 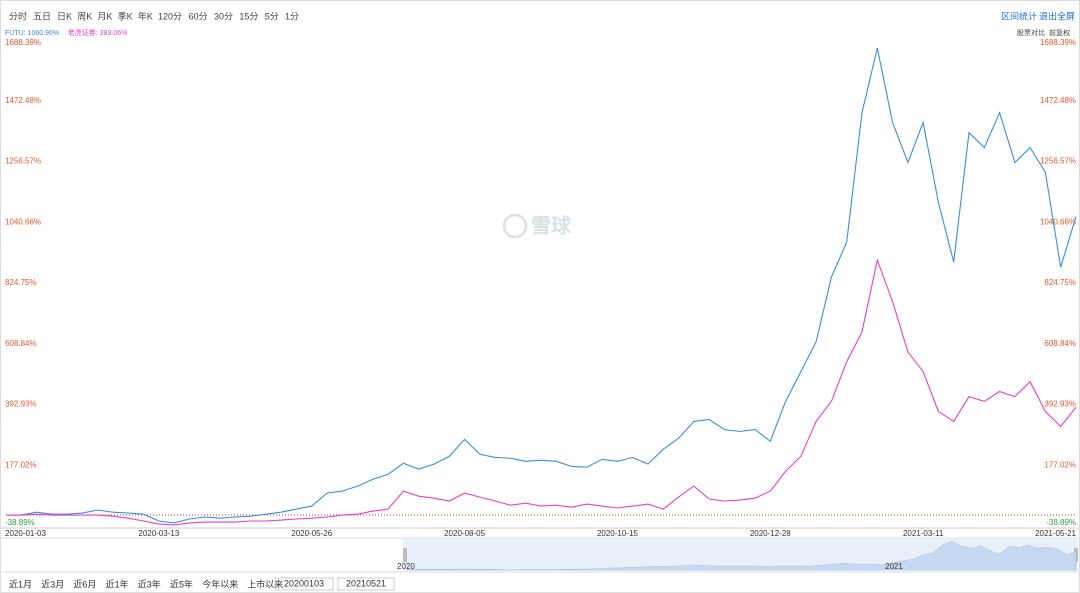 What do you see at coordinates (1031, 32) in the screenshot?
I see `compare-button: 股票对比` at bounding box center [1031, 32].